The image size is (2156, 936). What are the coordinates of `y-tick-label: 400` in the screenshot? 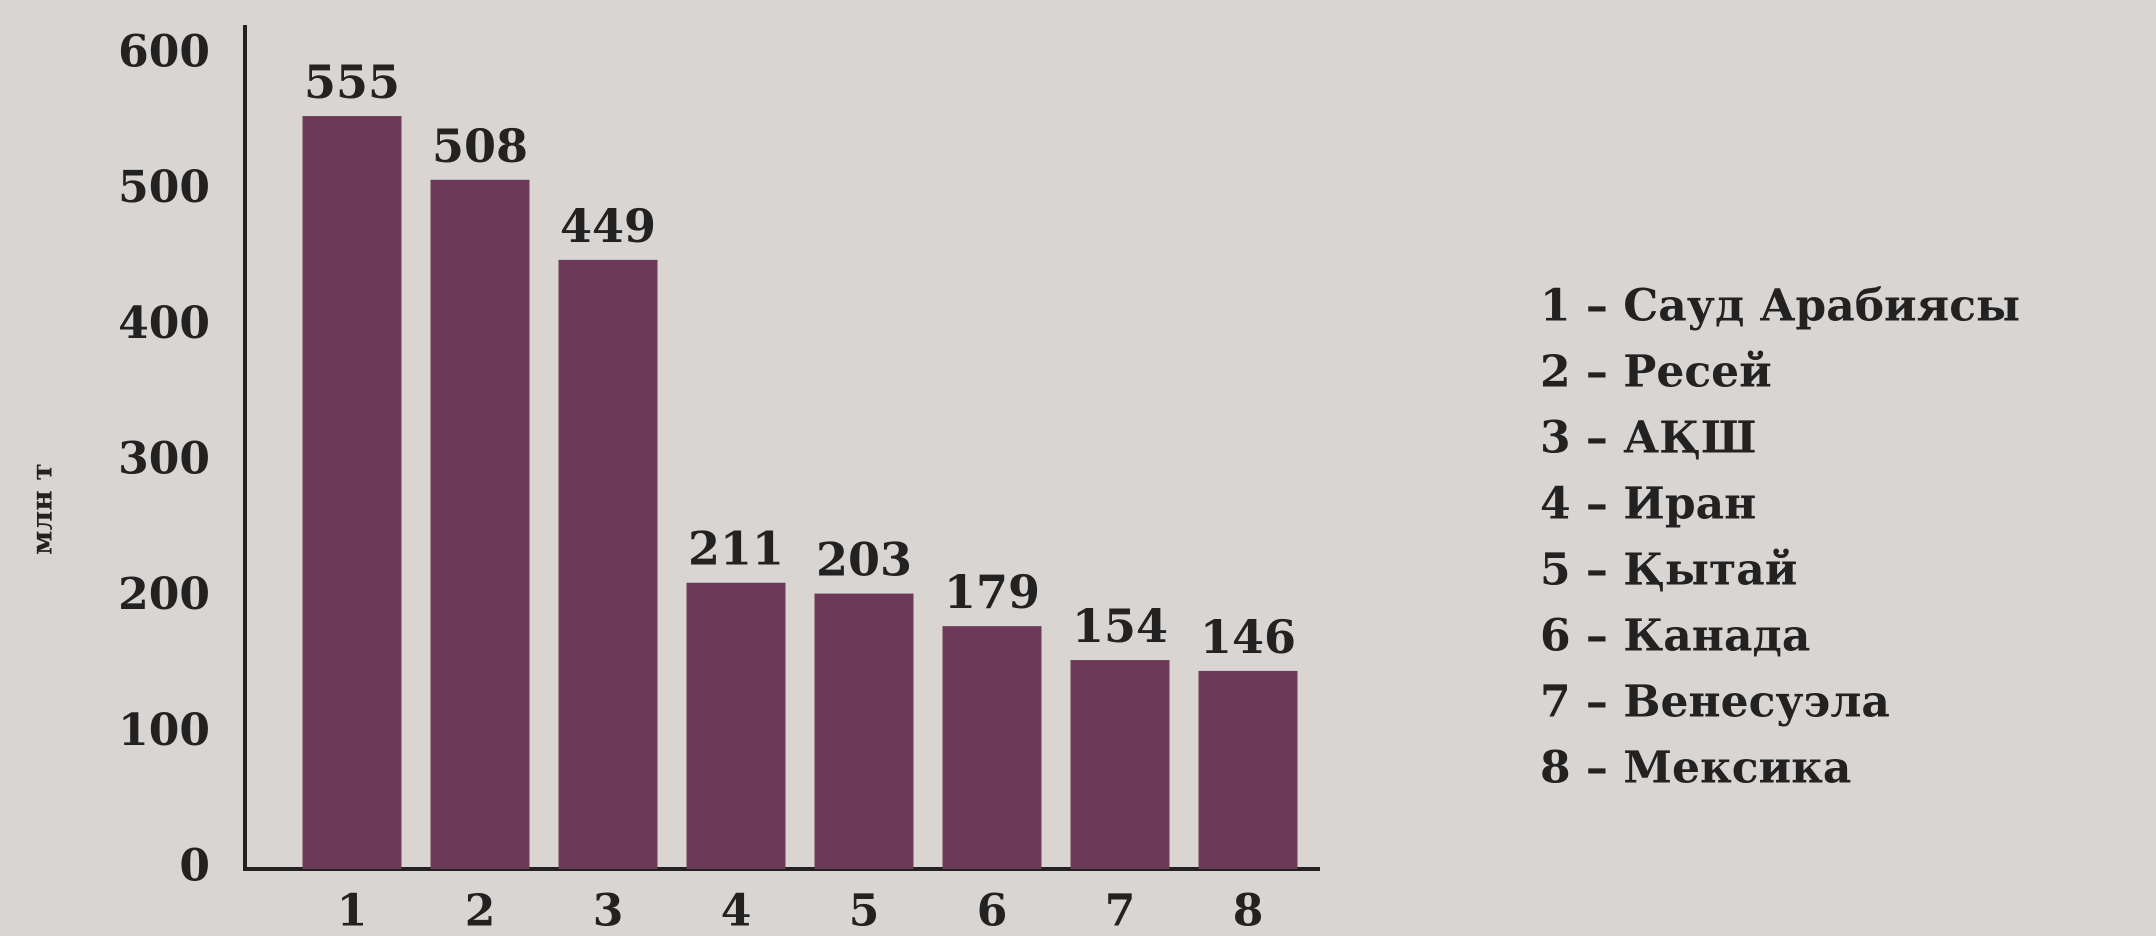 It's located at (164, 323).